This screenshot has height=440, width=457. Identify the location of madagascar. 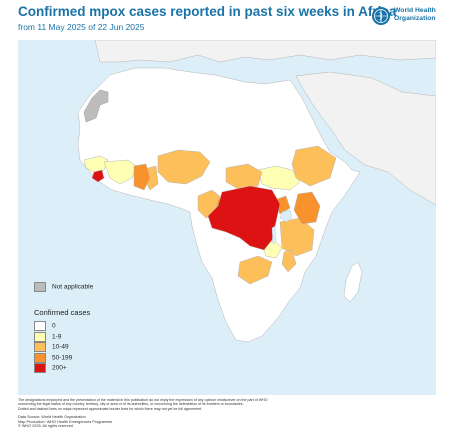
(353, 282).